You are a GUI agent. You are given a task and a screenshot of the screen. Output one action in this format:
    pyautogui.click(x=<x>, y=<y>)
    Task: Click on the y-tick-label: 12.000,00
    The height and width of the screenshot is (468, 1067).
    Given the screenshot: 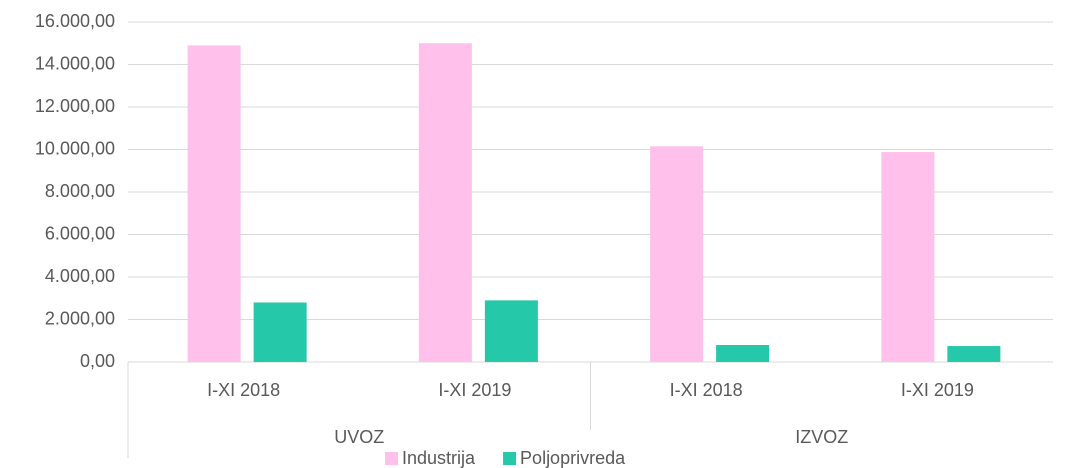 What is the action you would take?
    pyautogui.click(x=75, y=106)
    